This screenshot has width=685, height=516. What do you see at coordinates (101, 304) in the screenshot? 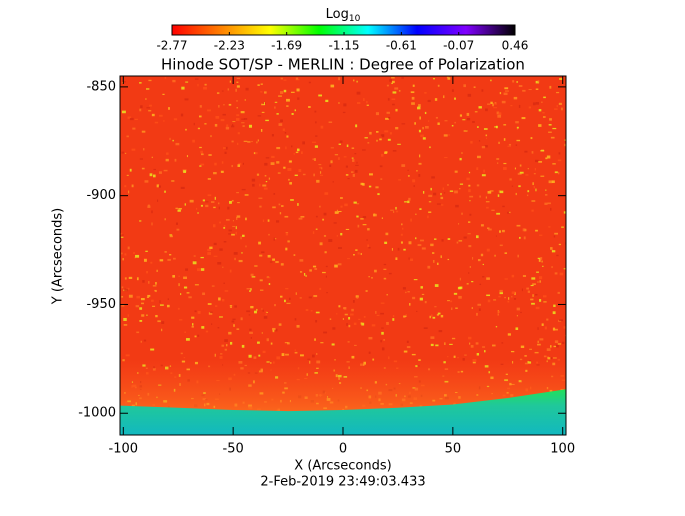
I see `y-tick-label: -950` at bounding box center [101, 304].